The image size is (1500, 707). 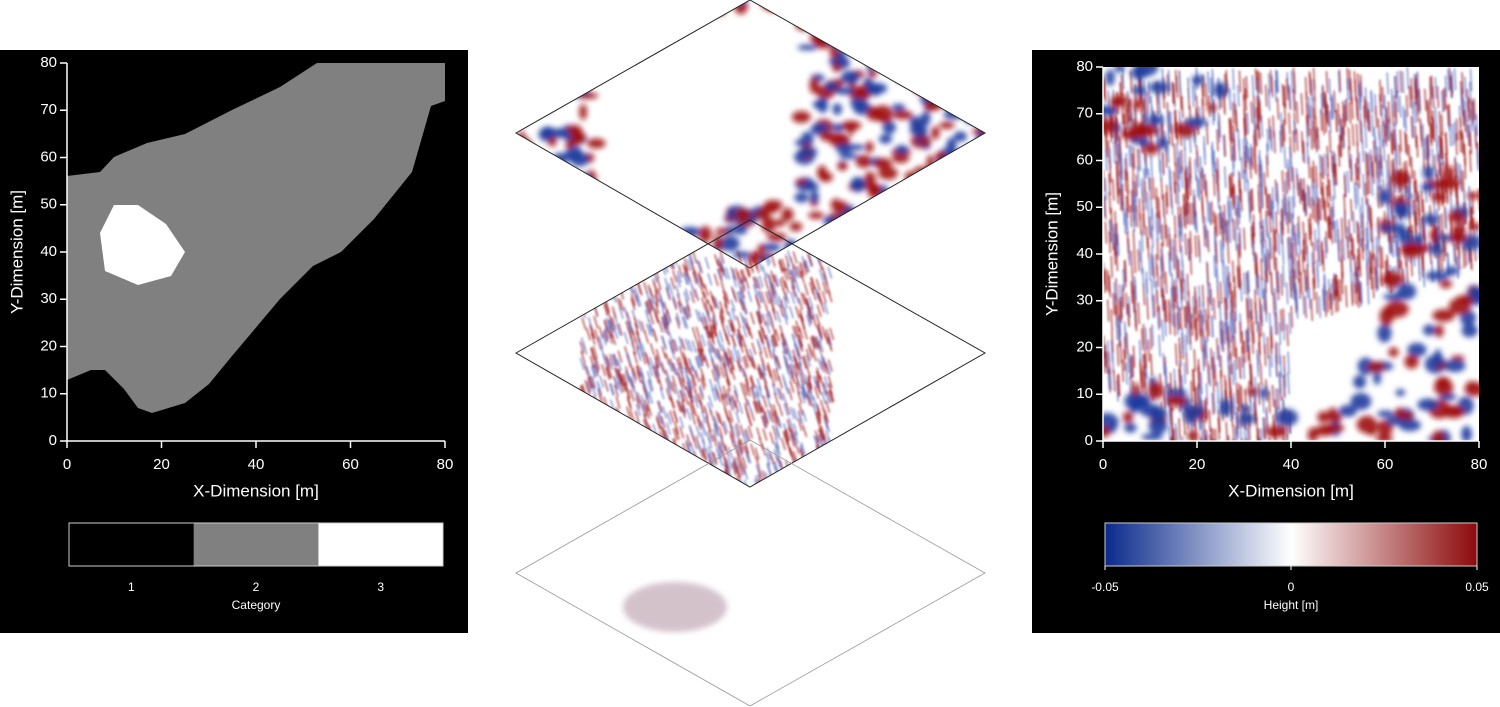 What do you see at coordinates (1084, 253) in the screenshot?
I see `y-tick-label: 40` at bounding box center [1084, 253].